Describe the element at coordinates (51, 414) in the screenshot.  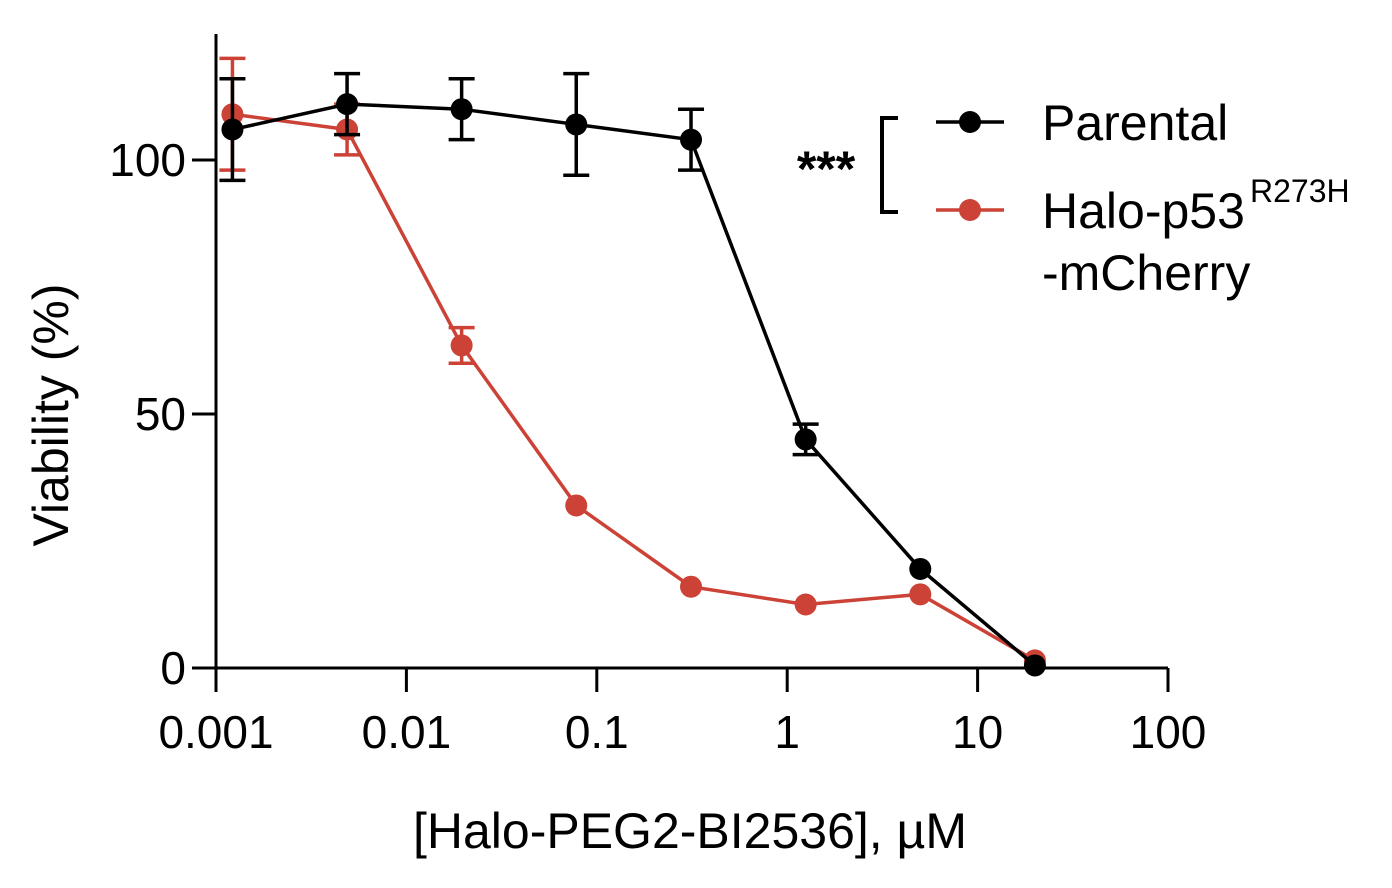
I see `y-axis-title: Viability (%)` at that location.